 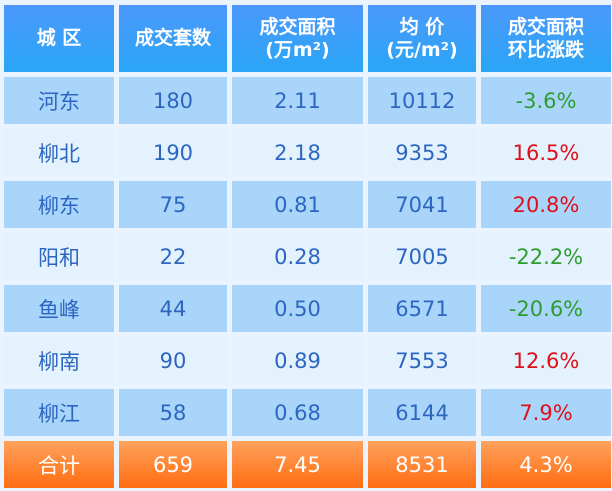 I want to click on header-area: 成交面积 (万m²), so click(x=297, y=38).